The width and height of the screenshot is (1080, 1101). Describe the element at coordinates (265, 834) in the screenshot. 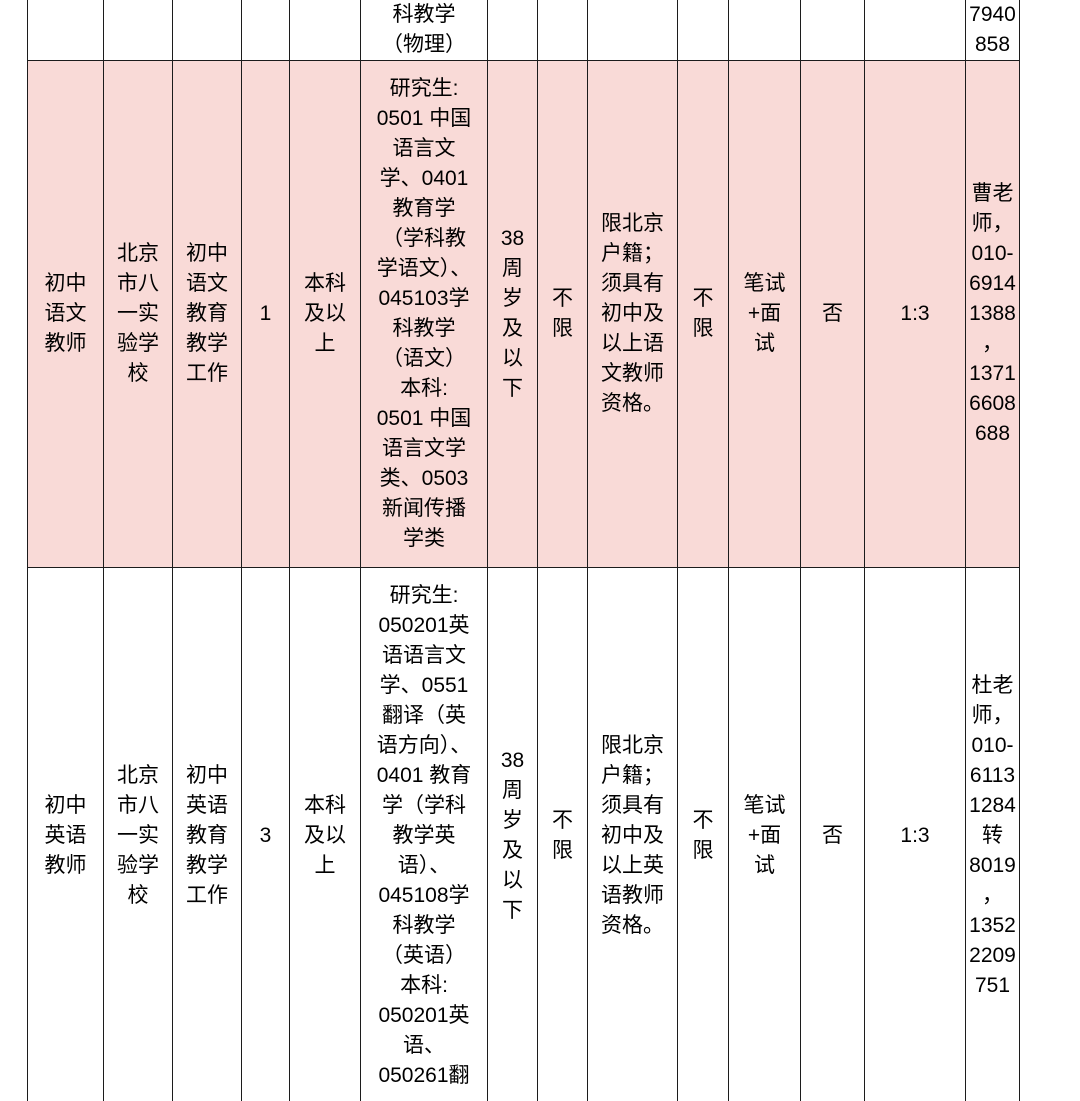

I see `cell-openings: 3` at that location.